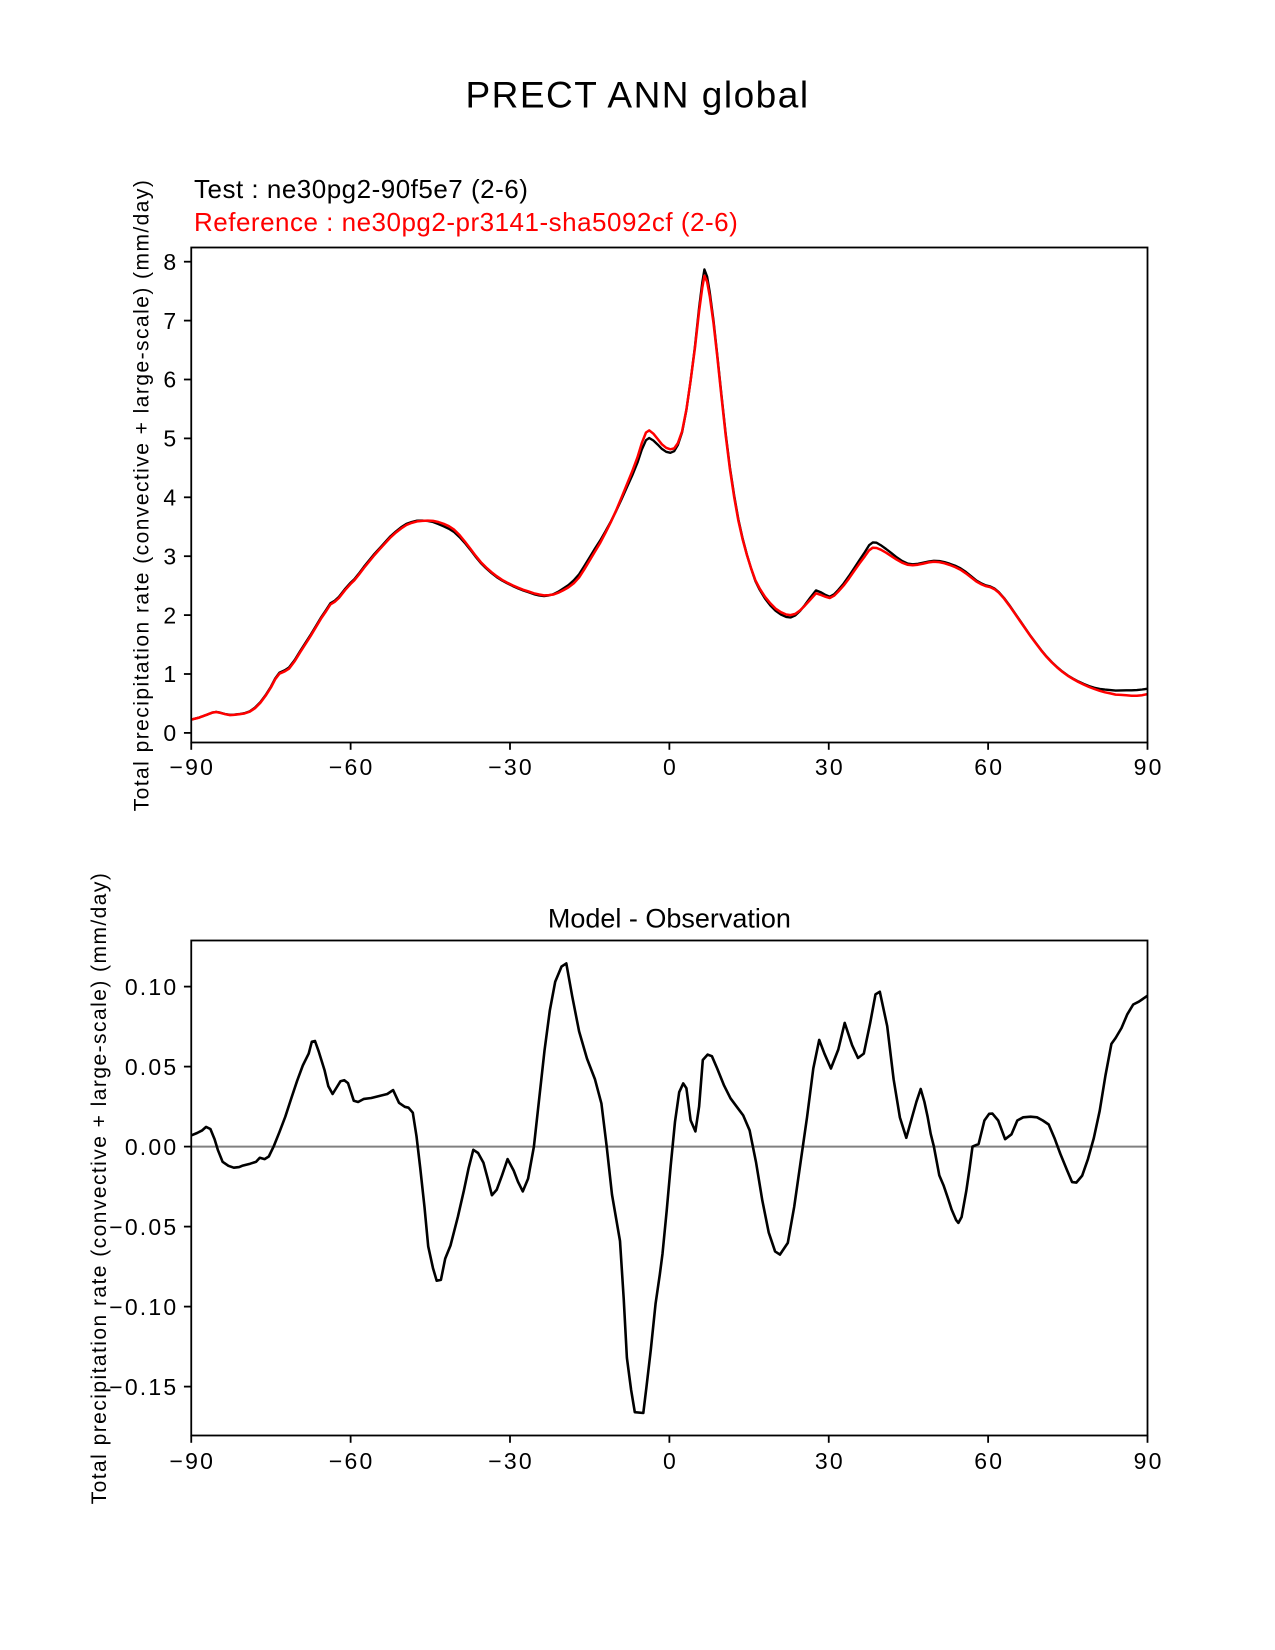  What do you see at coordinates (143, 1387) in the screenshot?
I see `svg-text: −0.15` at bounding box center [143, 1387].